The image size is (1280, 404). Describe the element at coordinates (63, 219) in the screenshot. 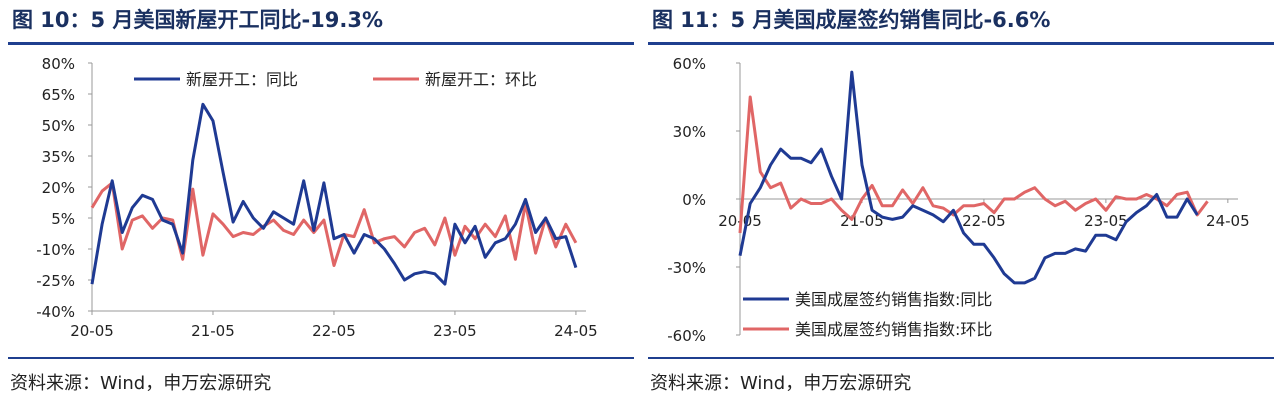

I see `y-tick-label: 5%` at that location.